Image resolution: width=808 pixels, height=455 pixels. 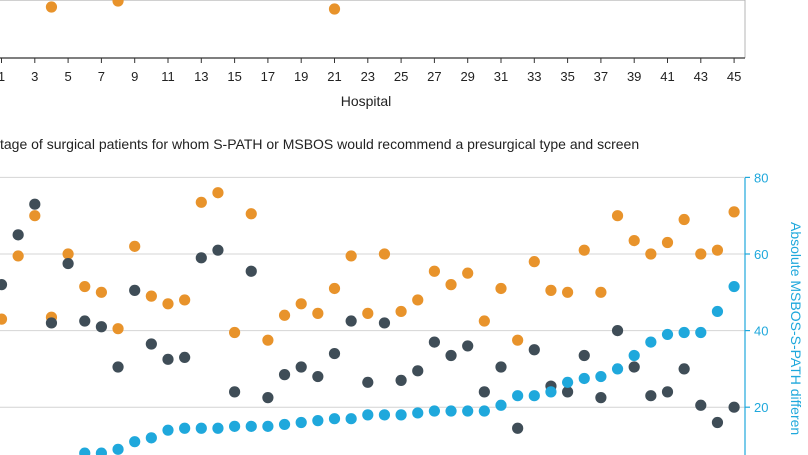 What do you see at coordinates (634, 76) in the screenshot?
I see `top-x-tick-label: 39` at bounding box center [634, 76].